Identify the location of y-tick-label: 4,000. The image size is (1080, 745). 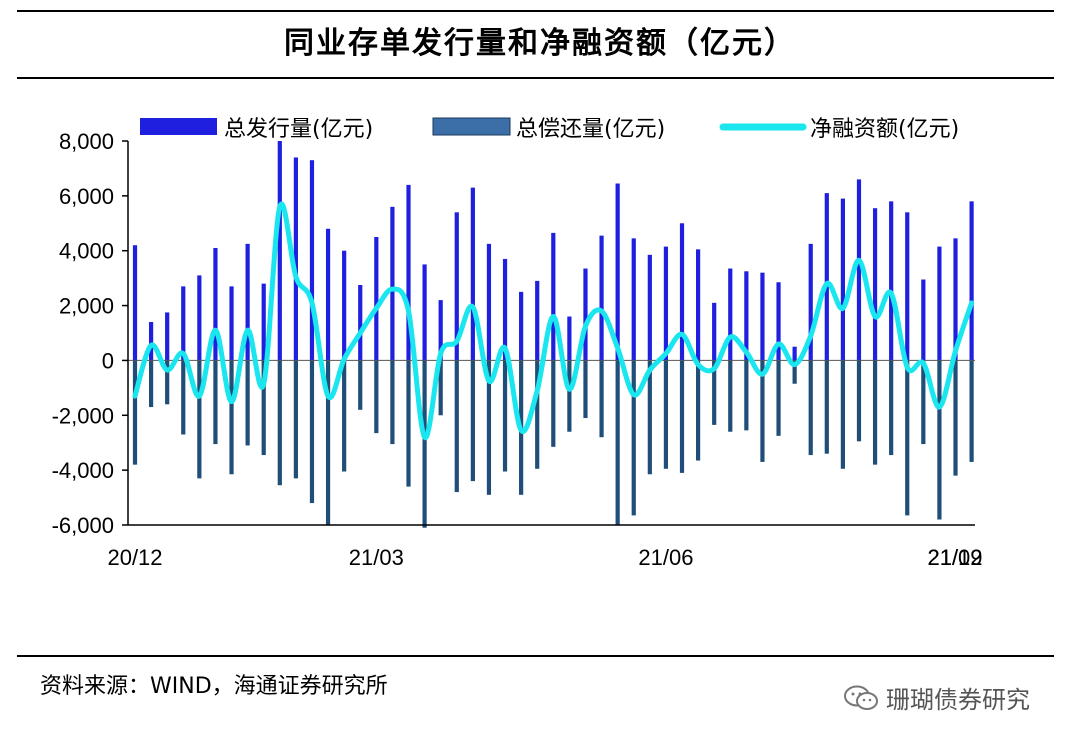
(86, 251).